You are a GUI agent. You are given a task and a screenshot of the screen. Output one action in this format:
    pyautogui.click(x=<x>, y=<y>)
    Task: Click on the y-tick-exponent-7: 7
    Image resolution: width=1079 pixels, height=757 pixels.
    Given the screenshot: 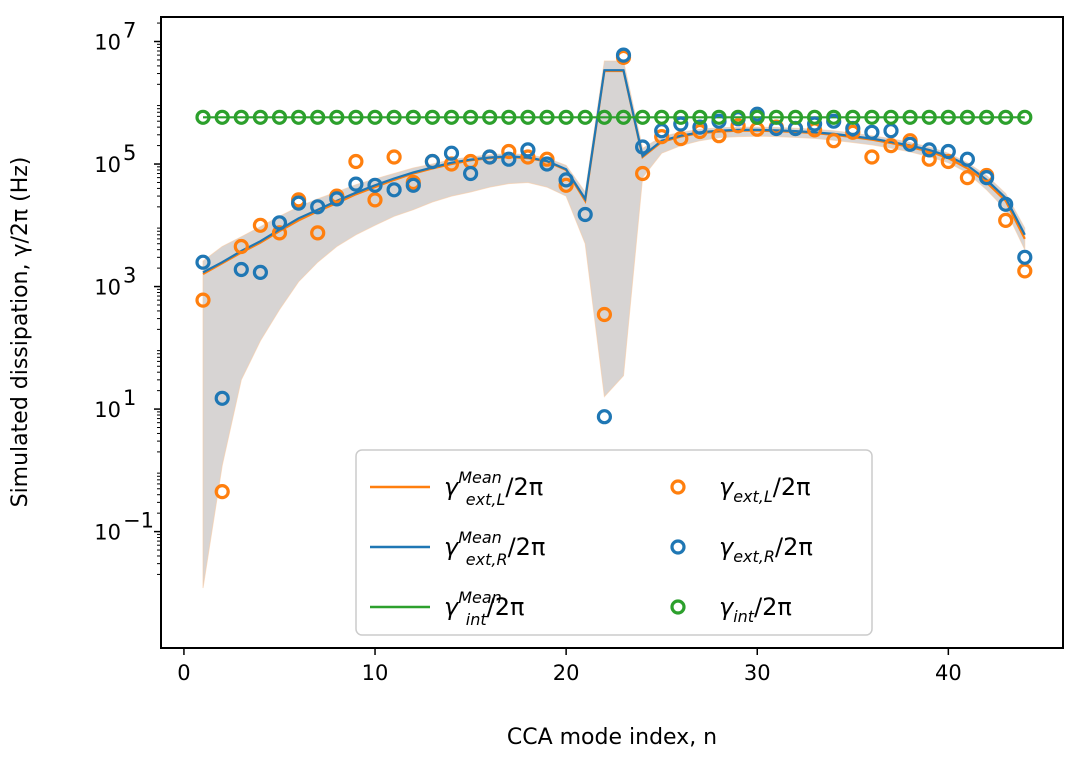 What is the action you would take?
    pyautogui.click(x=129, y=31)
    